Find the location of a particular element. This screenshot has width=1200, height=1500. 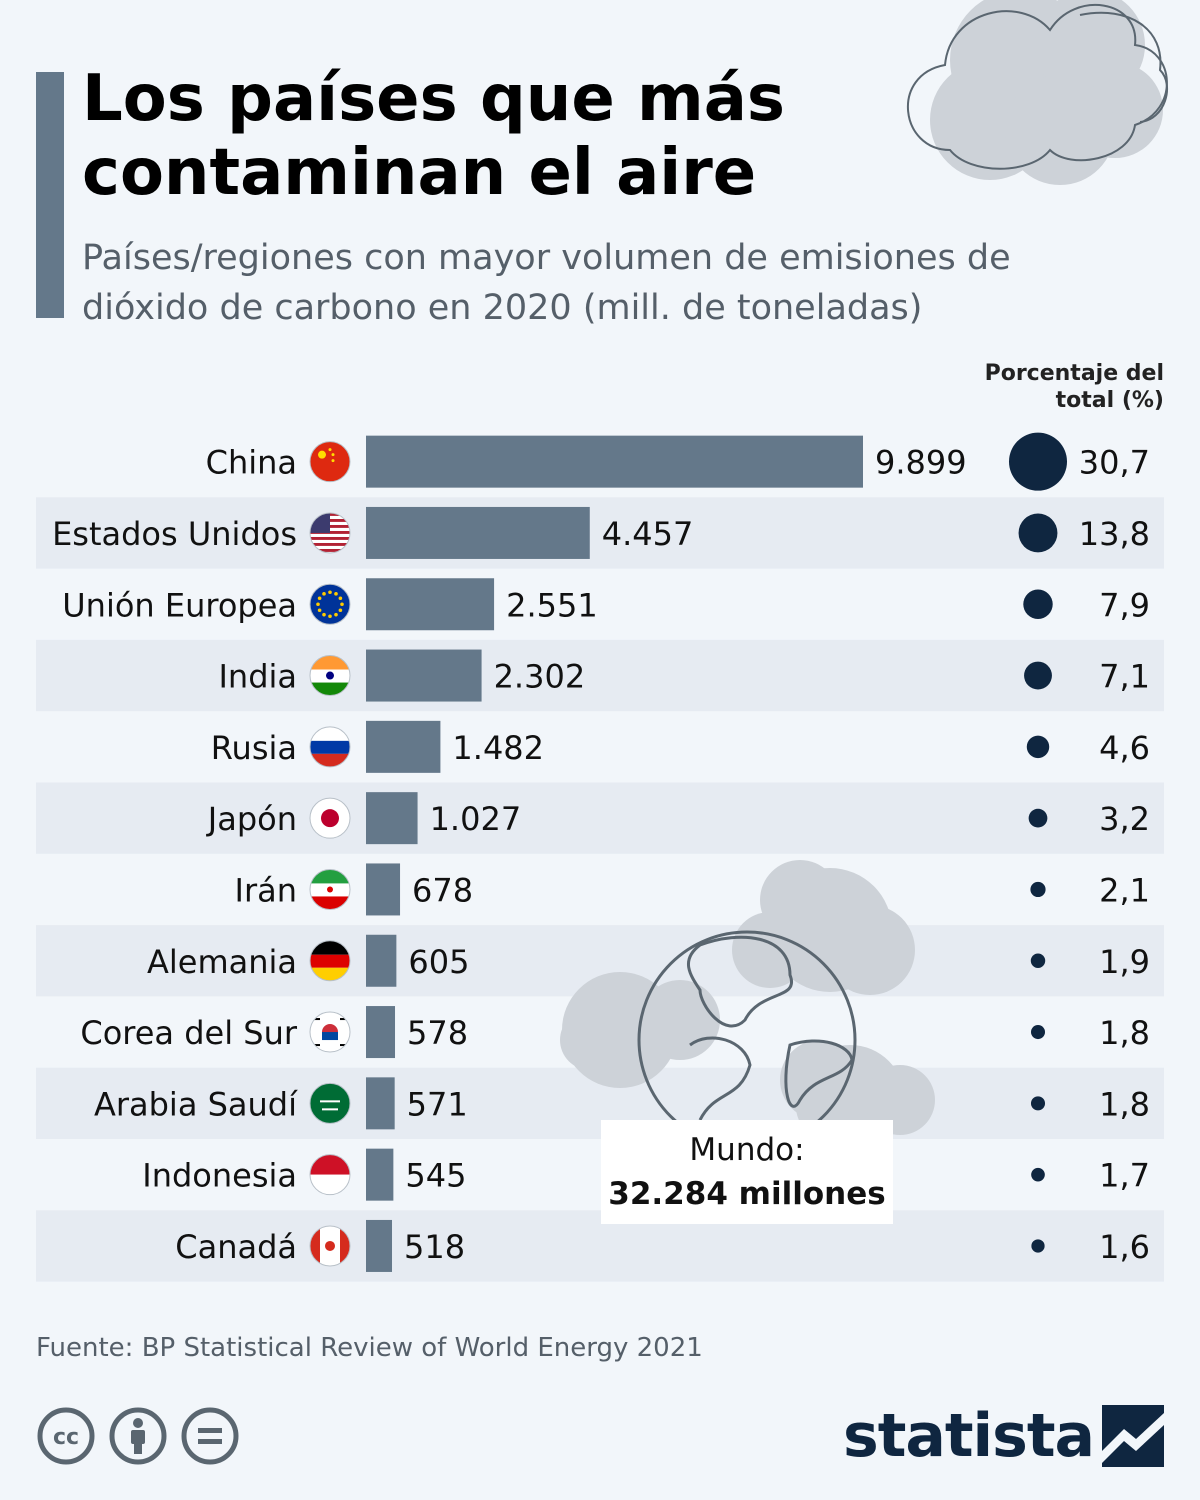

bar-value-label: 2.302 is located at coordinates (540, 677).